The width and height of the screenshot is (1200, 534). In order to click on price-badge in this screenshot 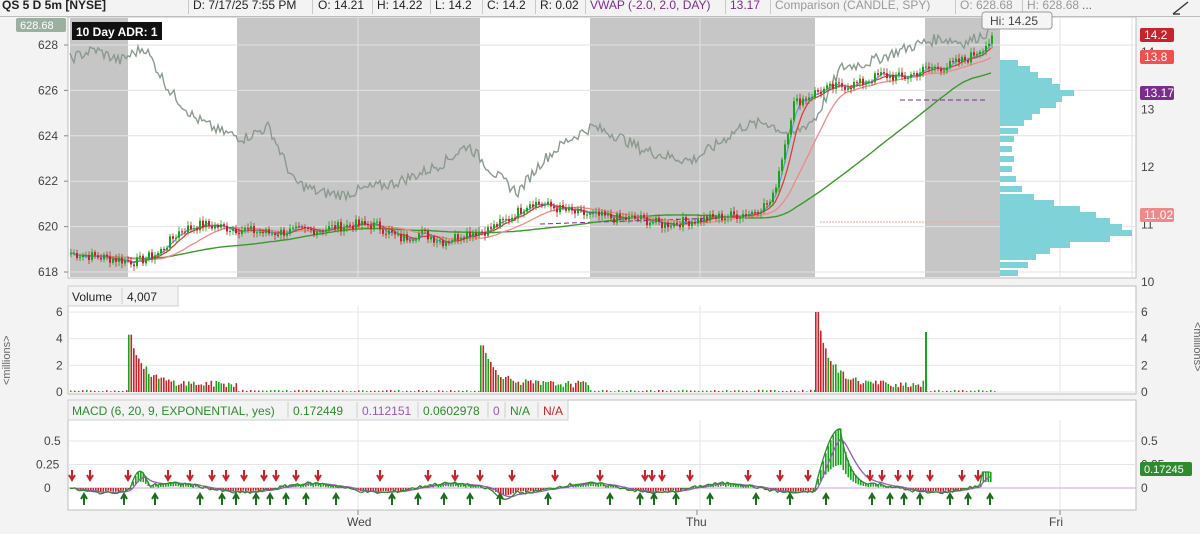, I will do `click(1157, 215)`.